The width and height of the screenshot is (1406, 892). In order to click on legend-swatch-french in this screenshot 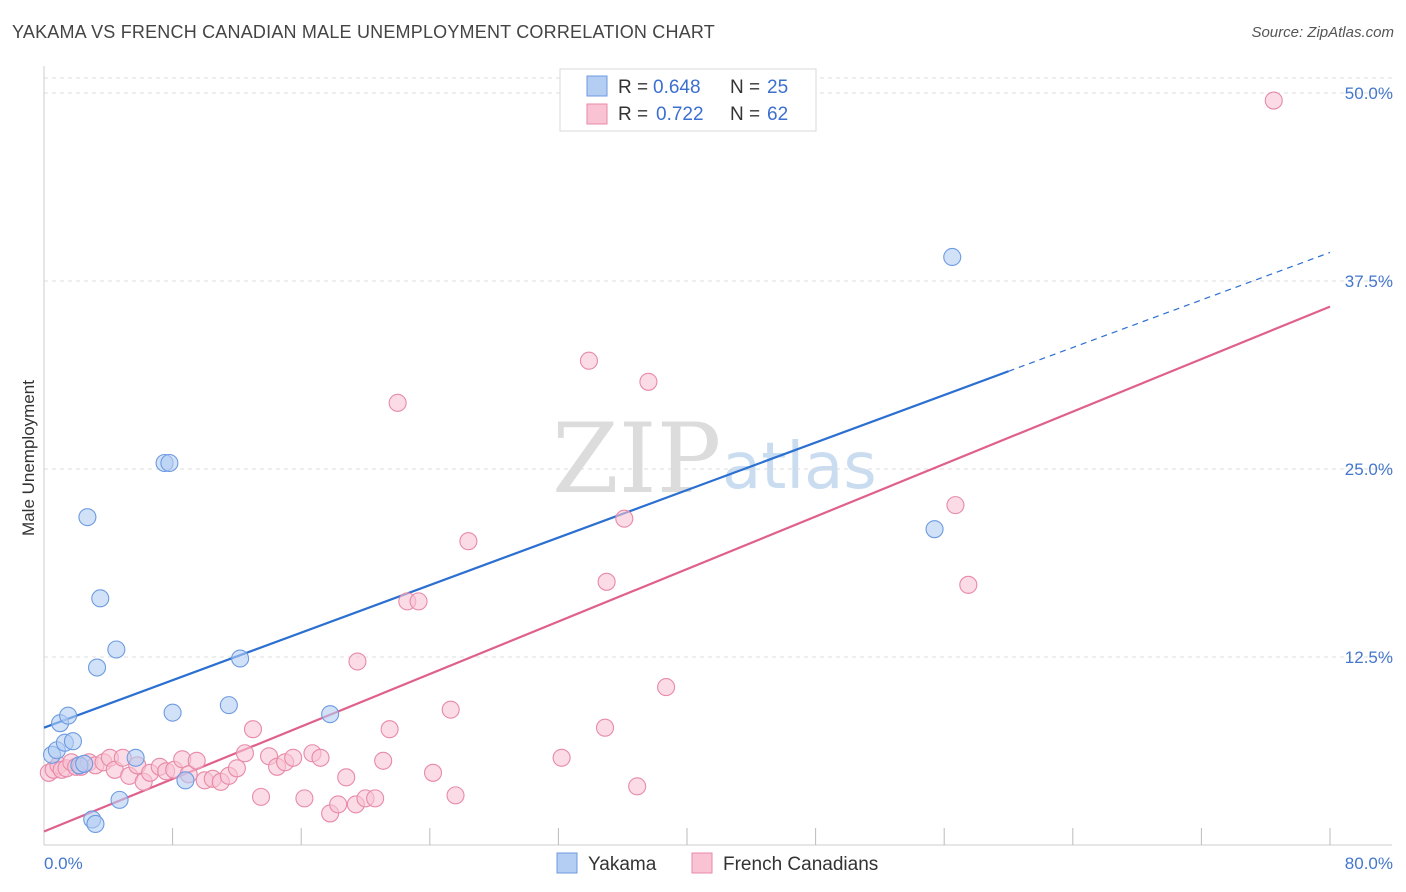, I will do `click(597, 114)`.